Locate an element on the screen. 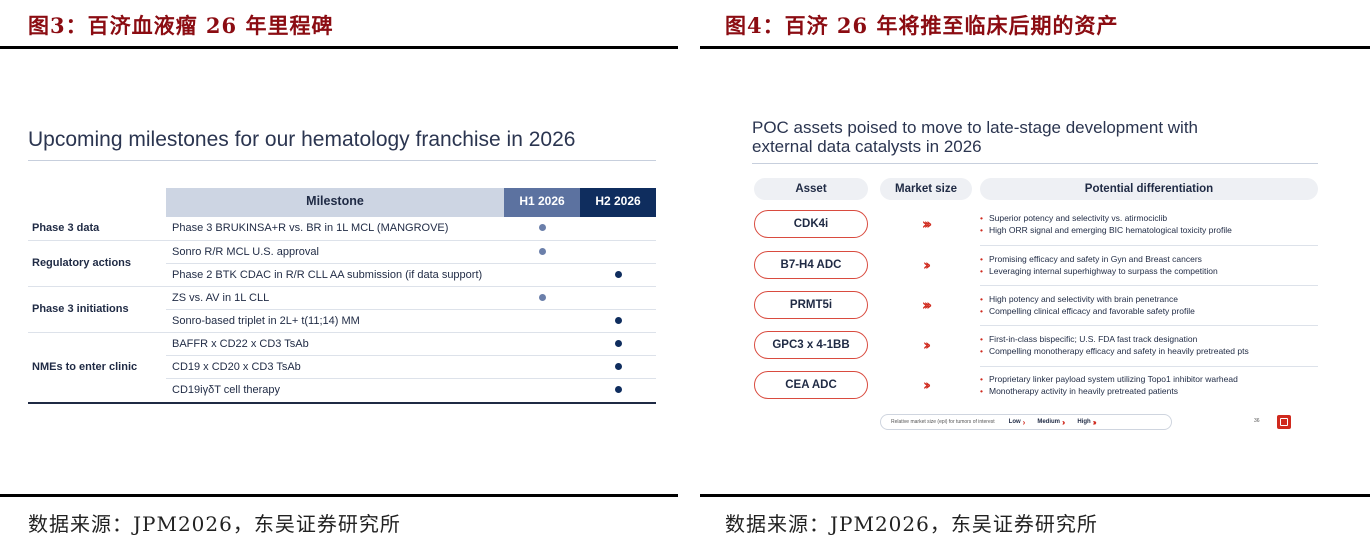 Image resolution: width=1370 pixels, height=549 pixels. right-title-rule is located at coordinates (1035, 163).